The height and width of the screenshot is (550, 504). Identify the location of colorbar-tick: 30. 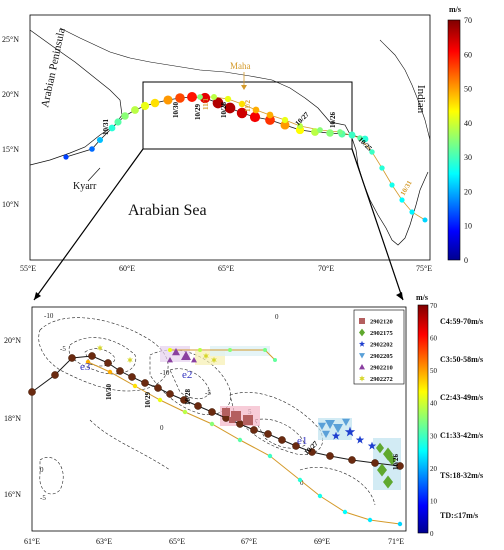
(434, 436).